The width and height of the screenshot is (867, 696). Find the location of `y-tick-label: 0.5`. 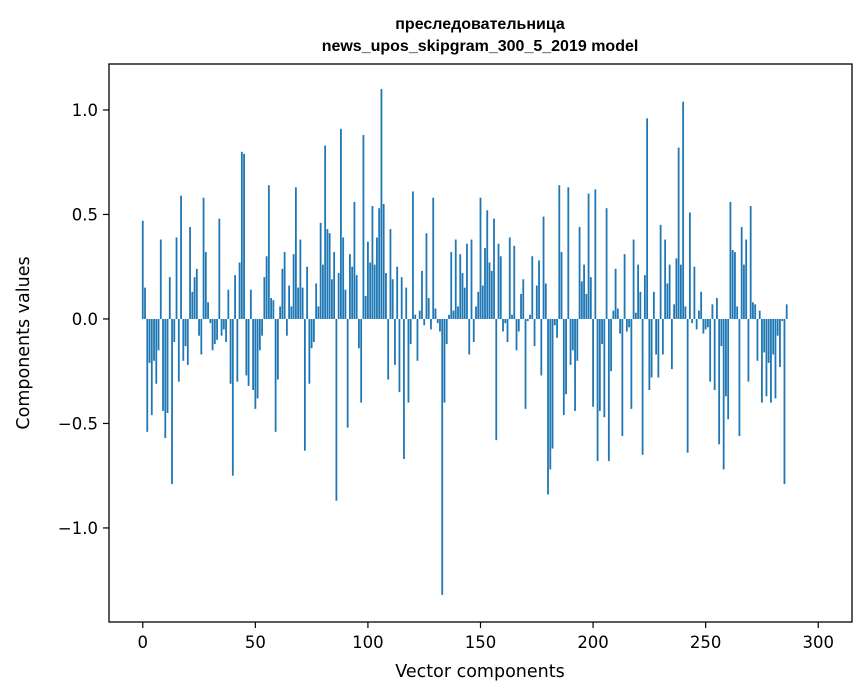

y-tick-label: 0.5 is located at coordinates (85, 214).